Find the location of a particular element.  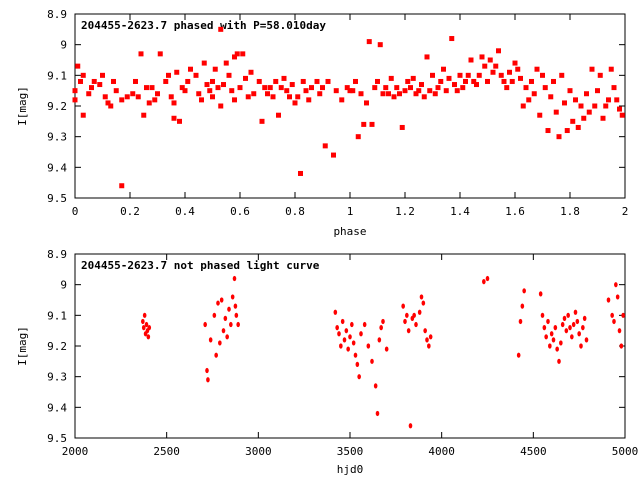

x-tick-label: 2000 is located at coordinates (75, 451).